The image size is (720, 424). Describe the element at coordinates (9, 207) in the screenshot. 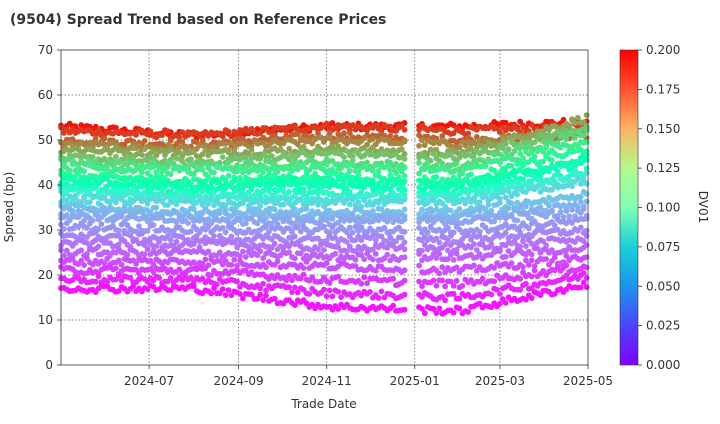

I see `y-axis-label: Spread (bp)` at that location.